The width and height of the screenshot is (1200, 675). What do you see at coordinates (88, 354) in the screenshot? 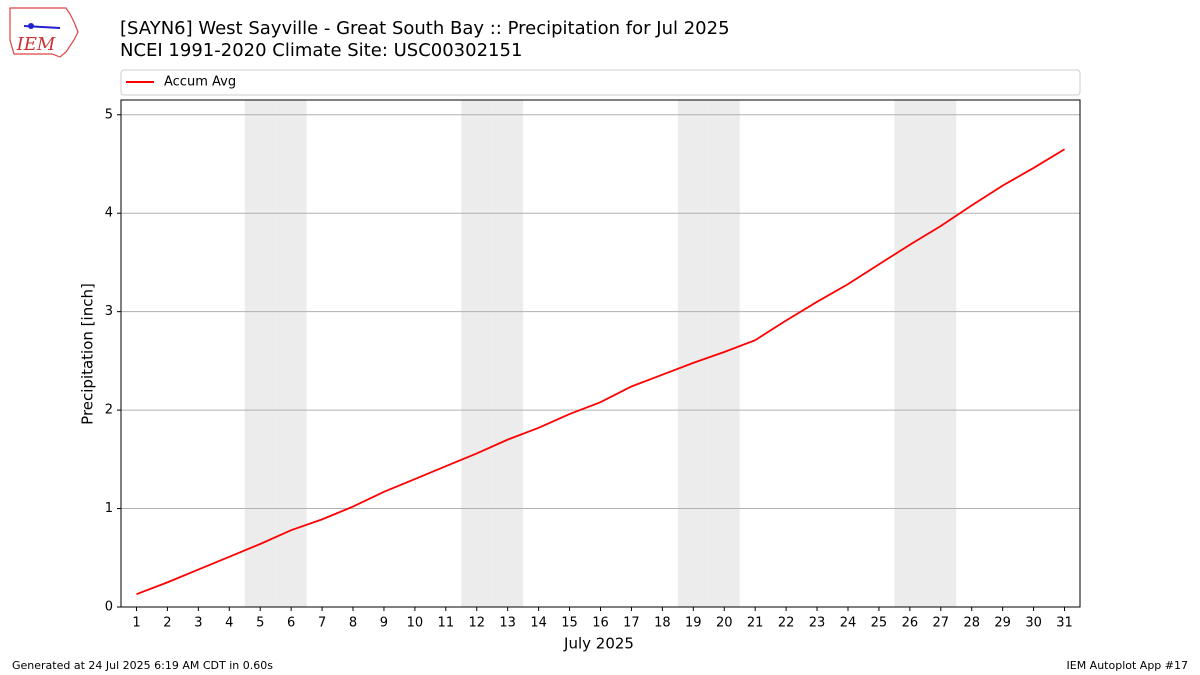
I see `y-axis-label: Precipitation [inch]` at bounding box center [88, 354].